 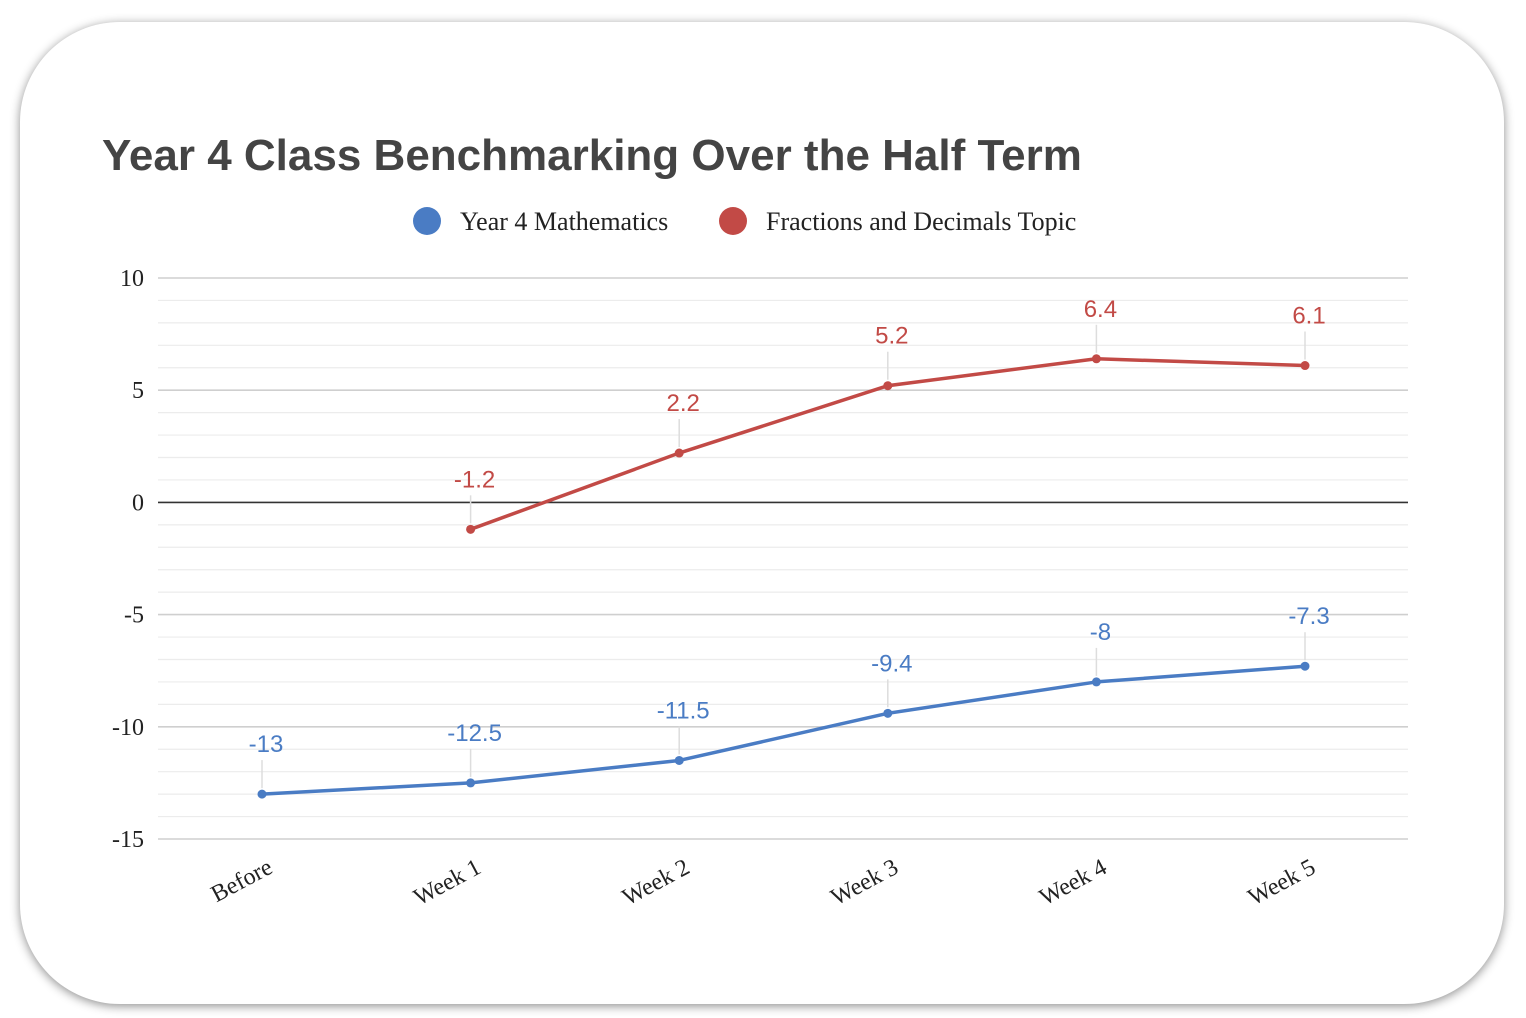 What do you see at coordinates (242, 881) in the screenshot?
I see `x-tick-label: Before` at bounding box center [242, 881].